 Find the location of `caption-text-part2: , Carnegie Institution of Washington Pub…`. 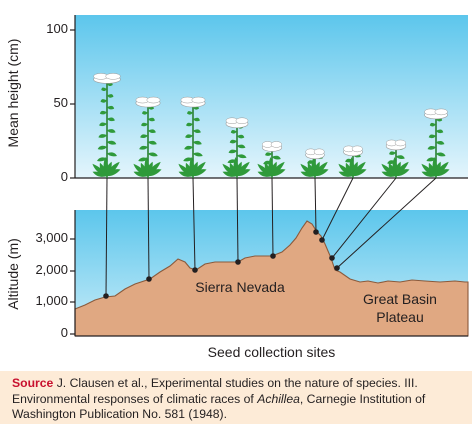

caption-text-part2: , Carnegie Institution of Washington Pub… is located at coordinates (219, 406).